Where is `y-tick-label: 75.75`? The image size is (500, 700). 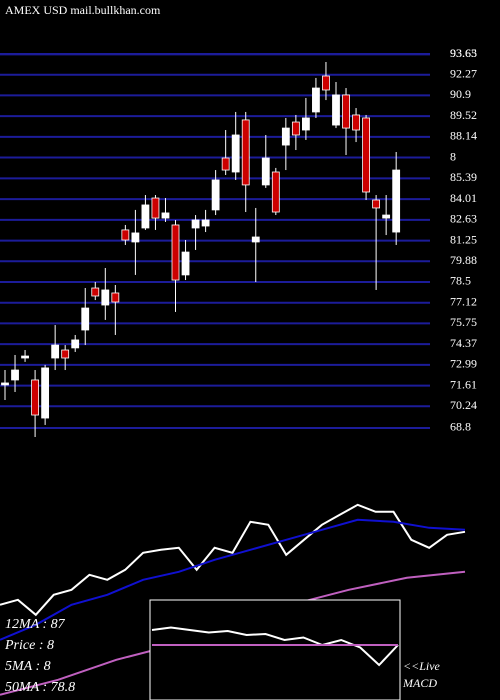
y-tick-label: 75.75 is located at coordinates (463, 322).